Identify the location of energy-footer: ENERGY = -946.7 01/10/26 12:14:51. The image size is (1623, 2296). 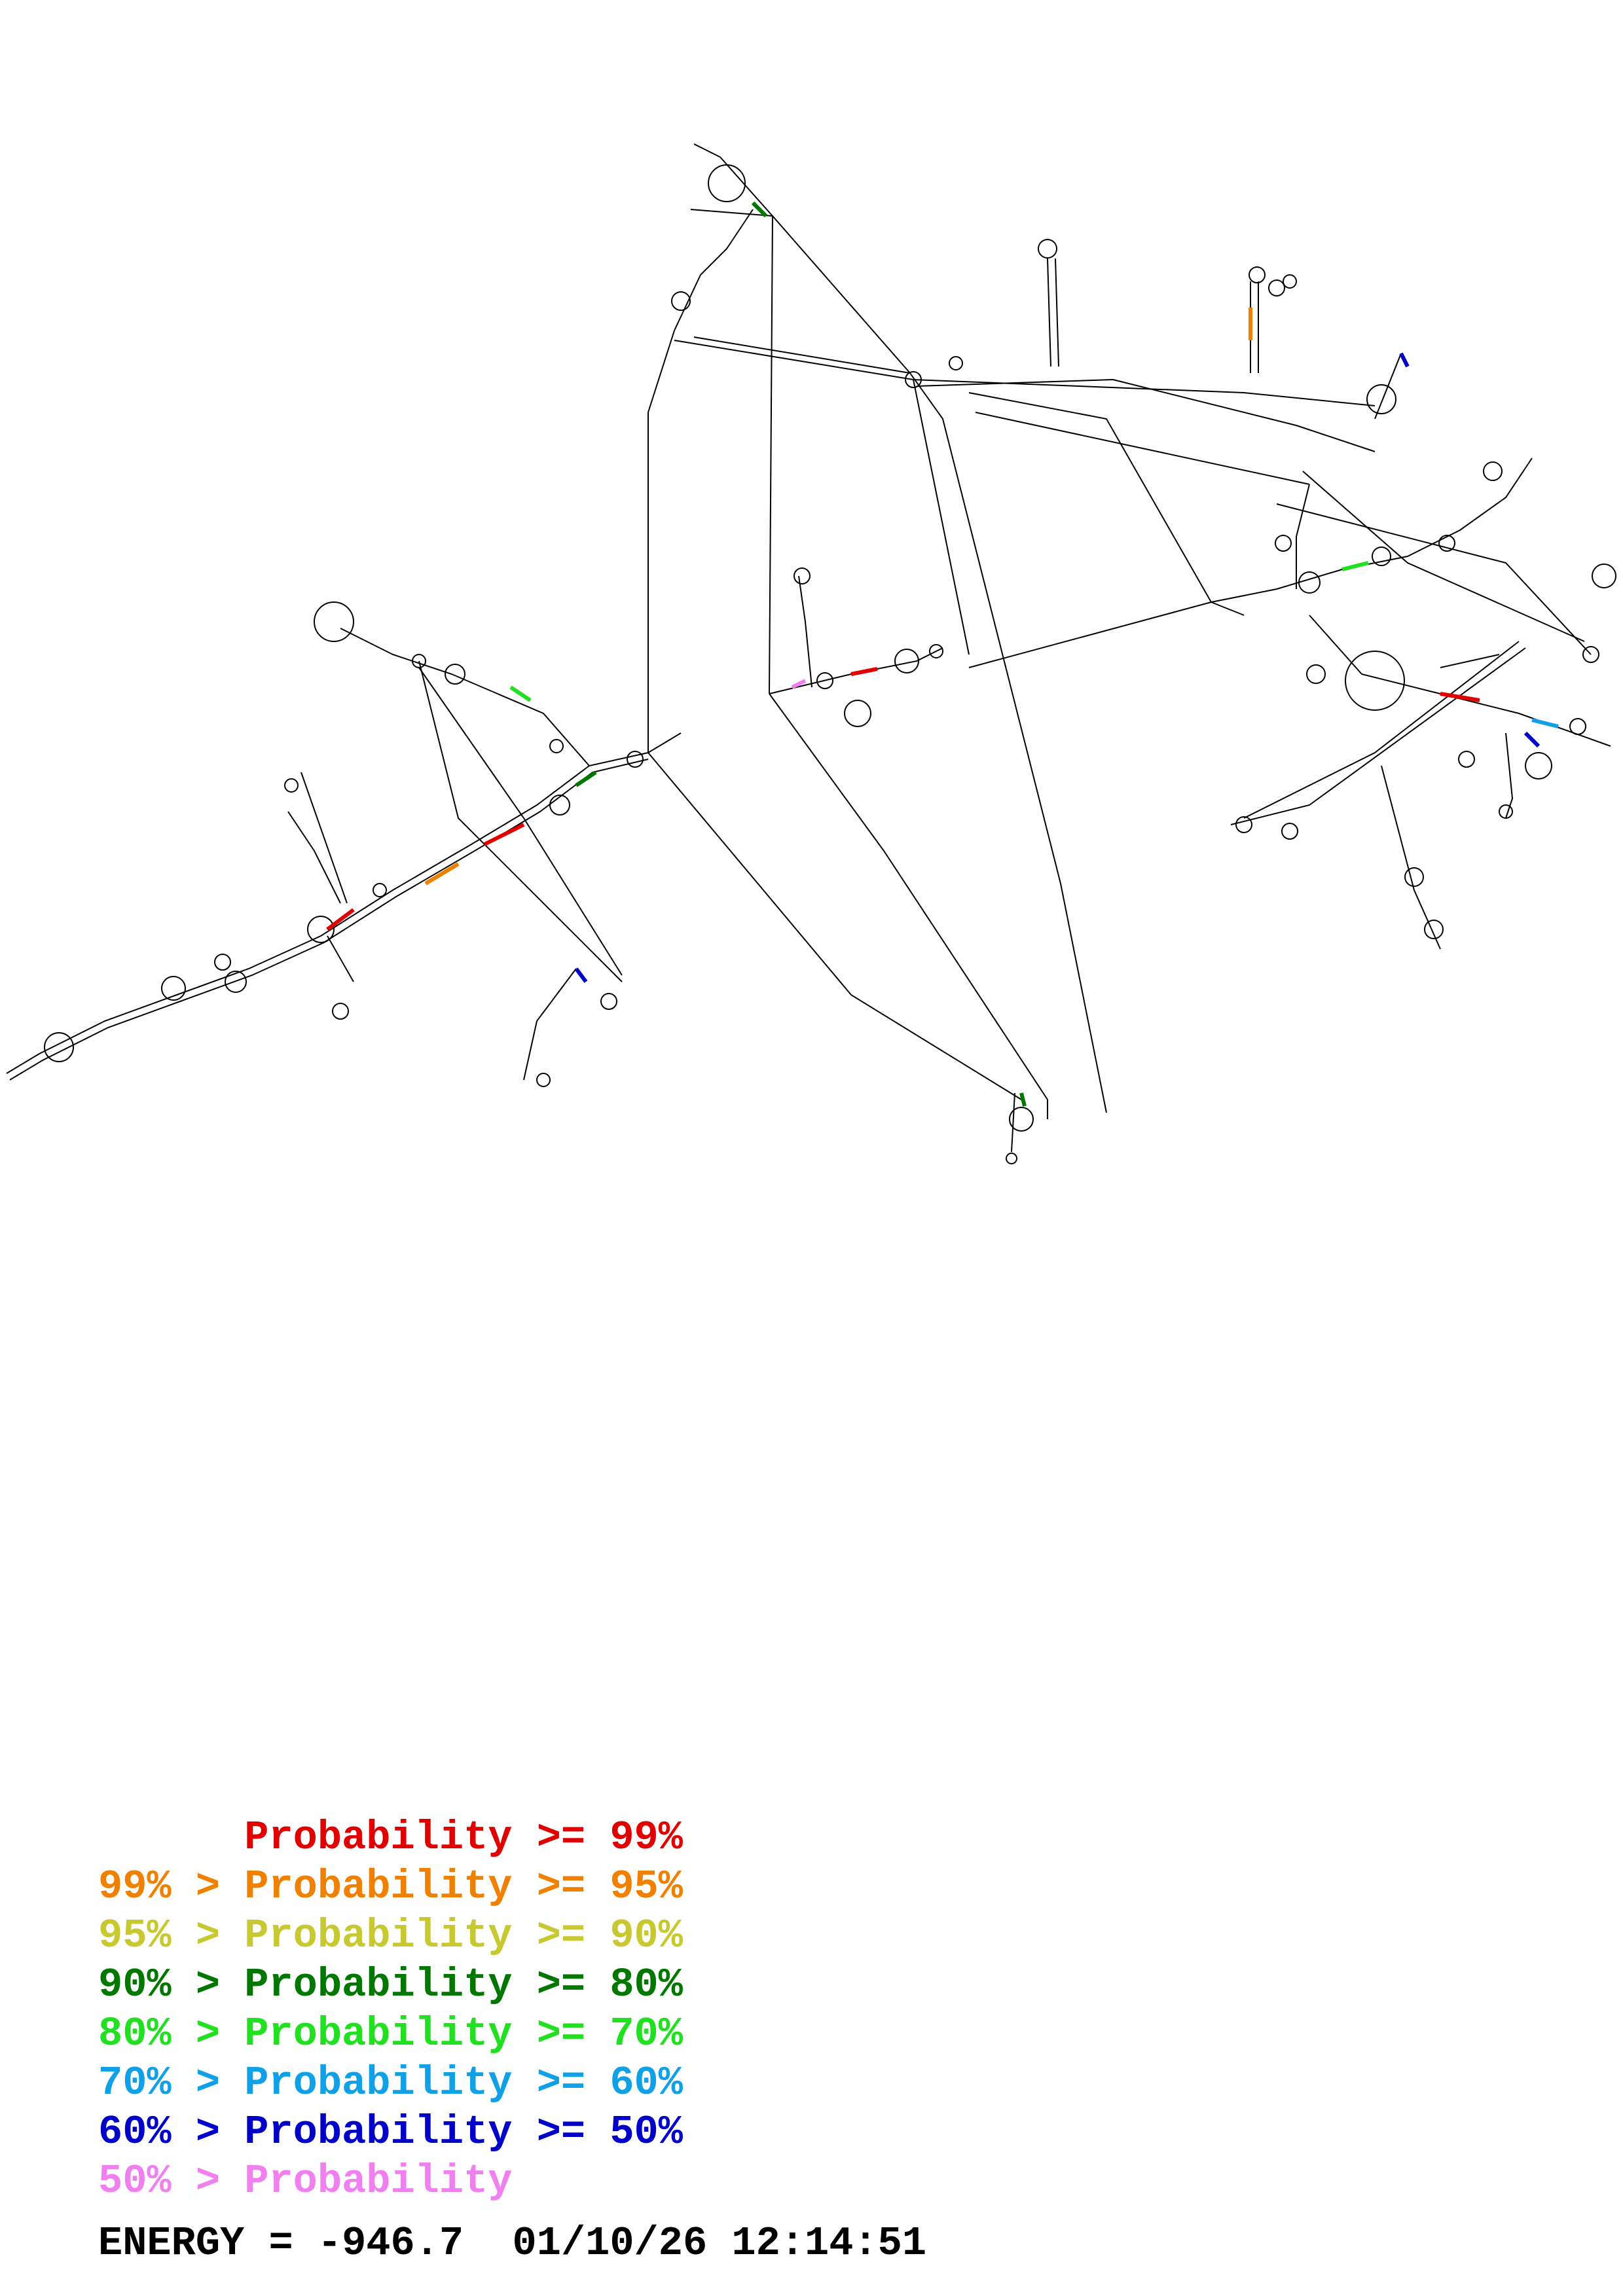
(512, 2243).